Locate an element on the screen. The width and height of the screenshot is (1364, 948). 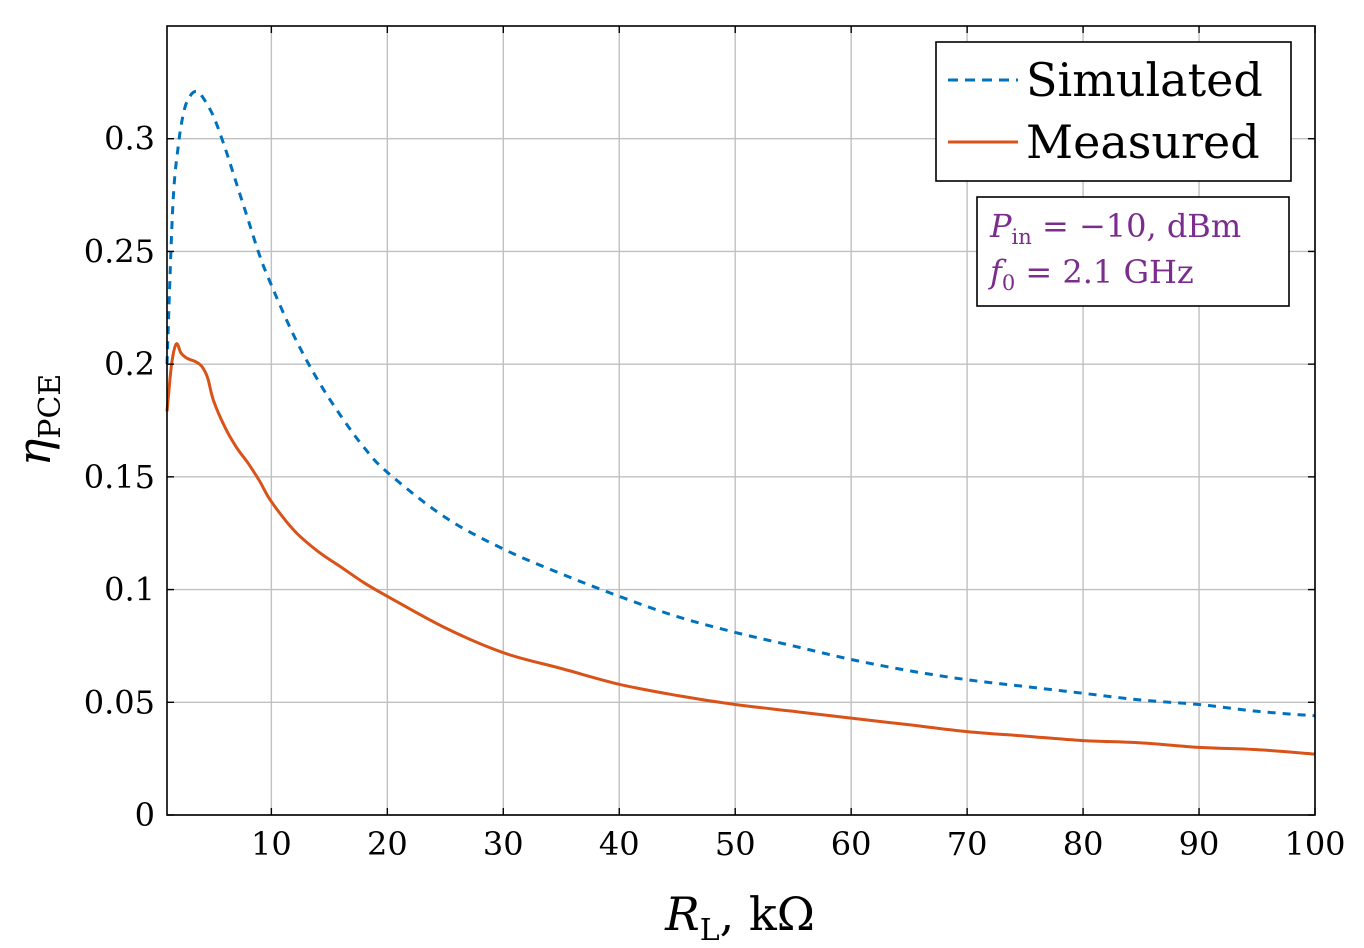
x-tick-label: 40 is located at coordinates (619, 844).